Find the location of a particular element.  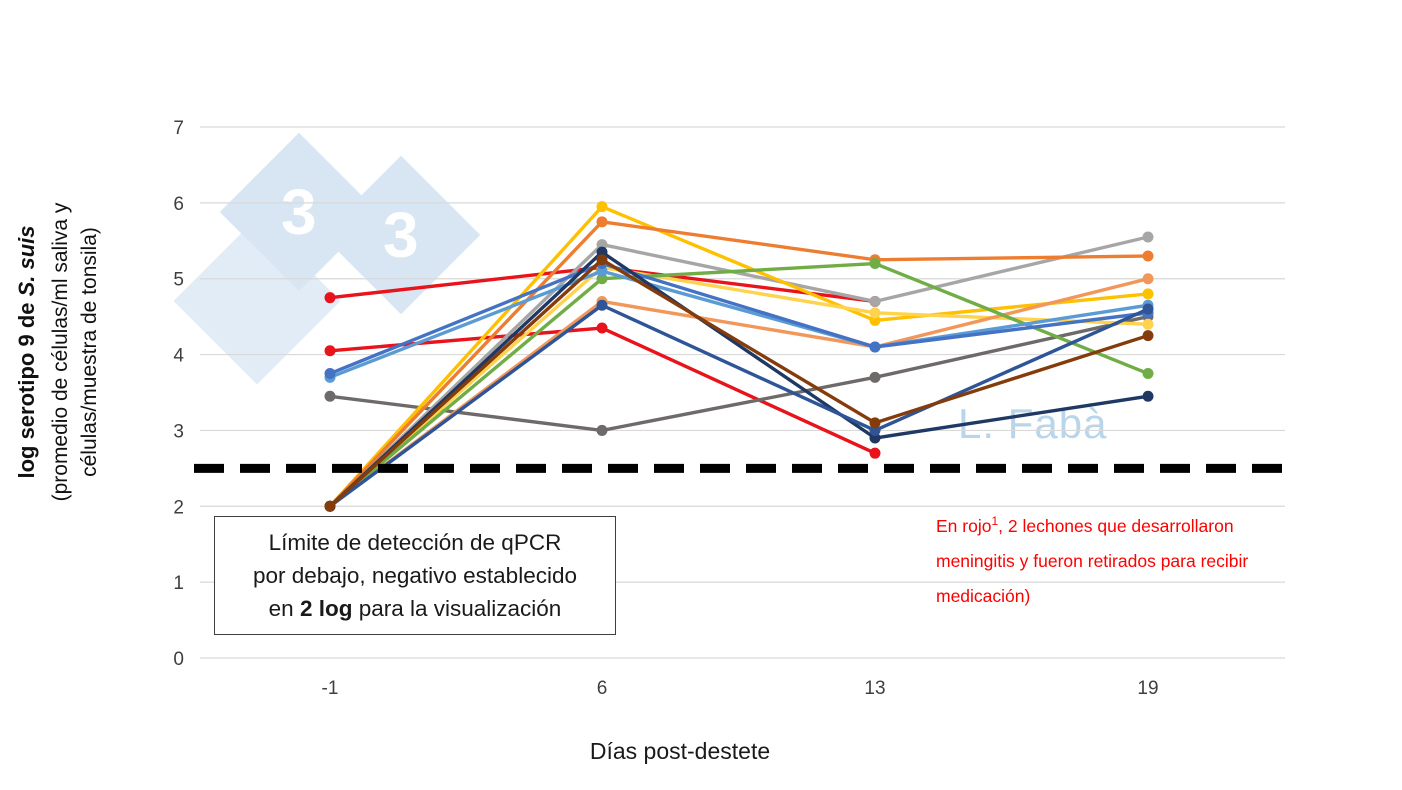

detection-note-line2: por debajo, negativo establecido is located at coordinates (415, 575).